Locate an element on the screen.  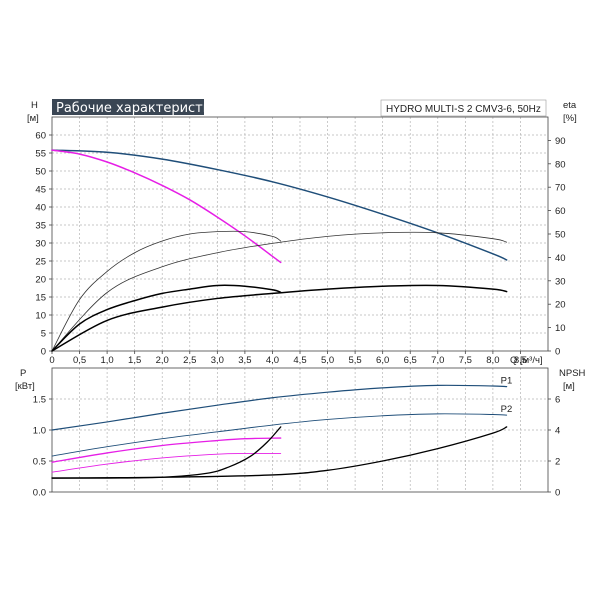
bottom-series-label-p2: P2 is located at coordinates (507, 409).